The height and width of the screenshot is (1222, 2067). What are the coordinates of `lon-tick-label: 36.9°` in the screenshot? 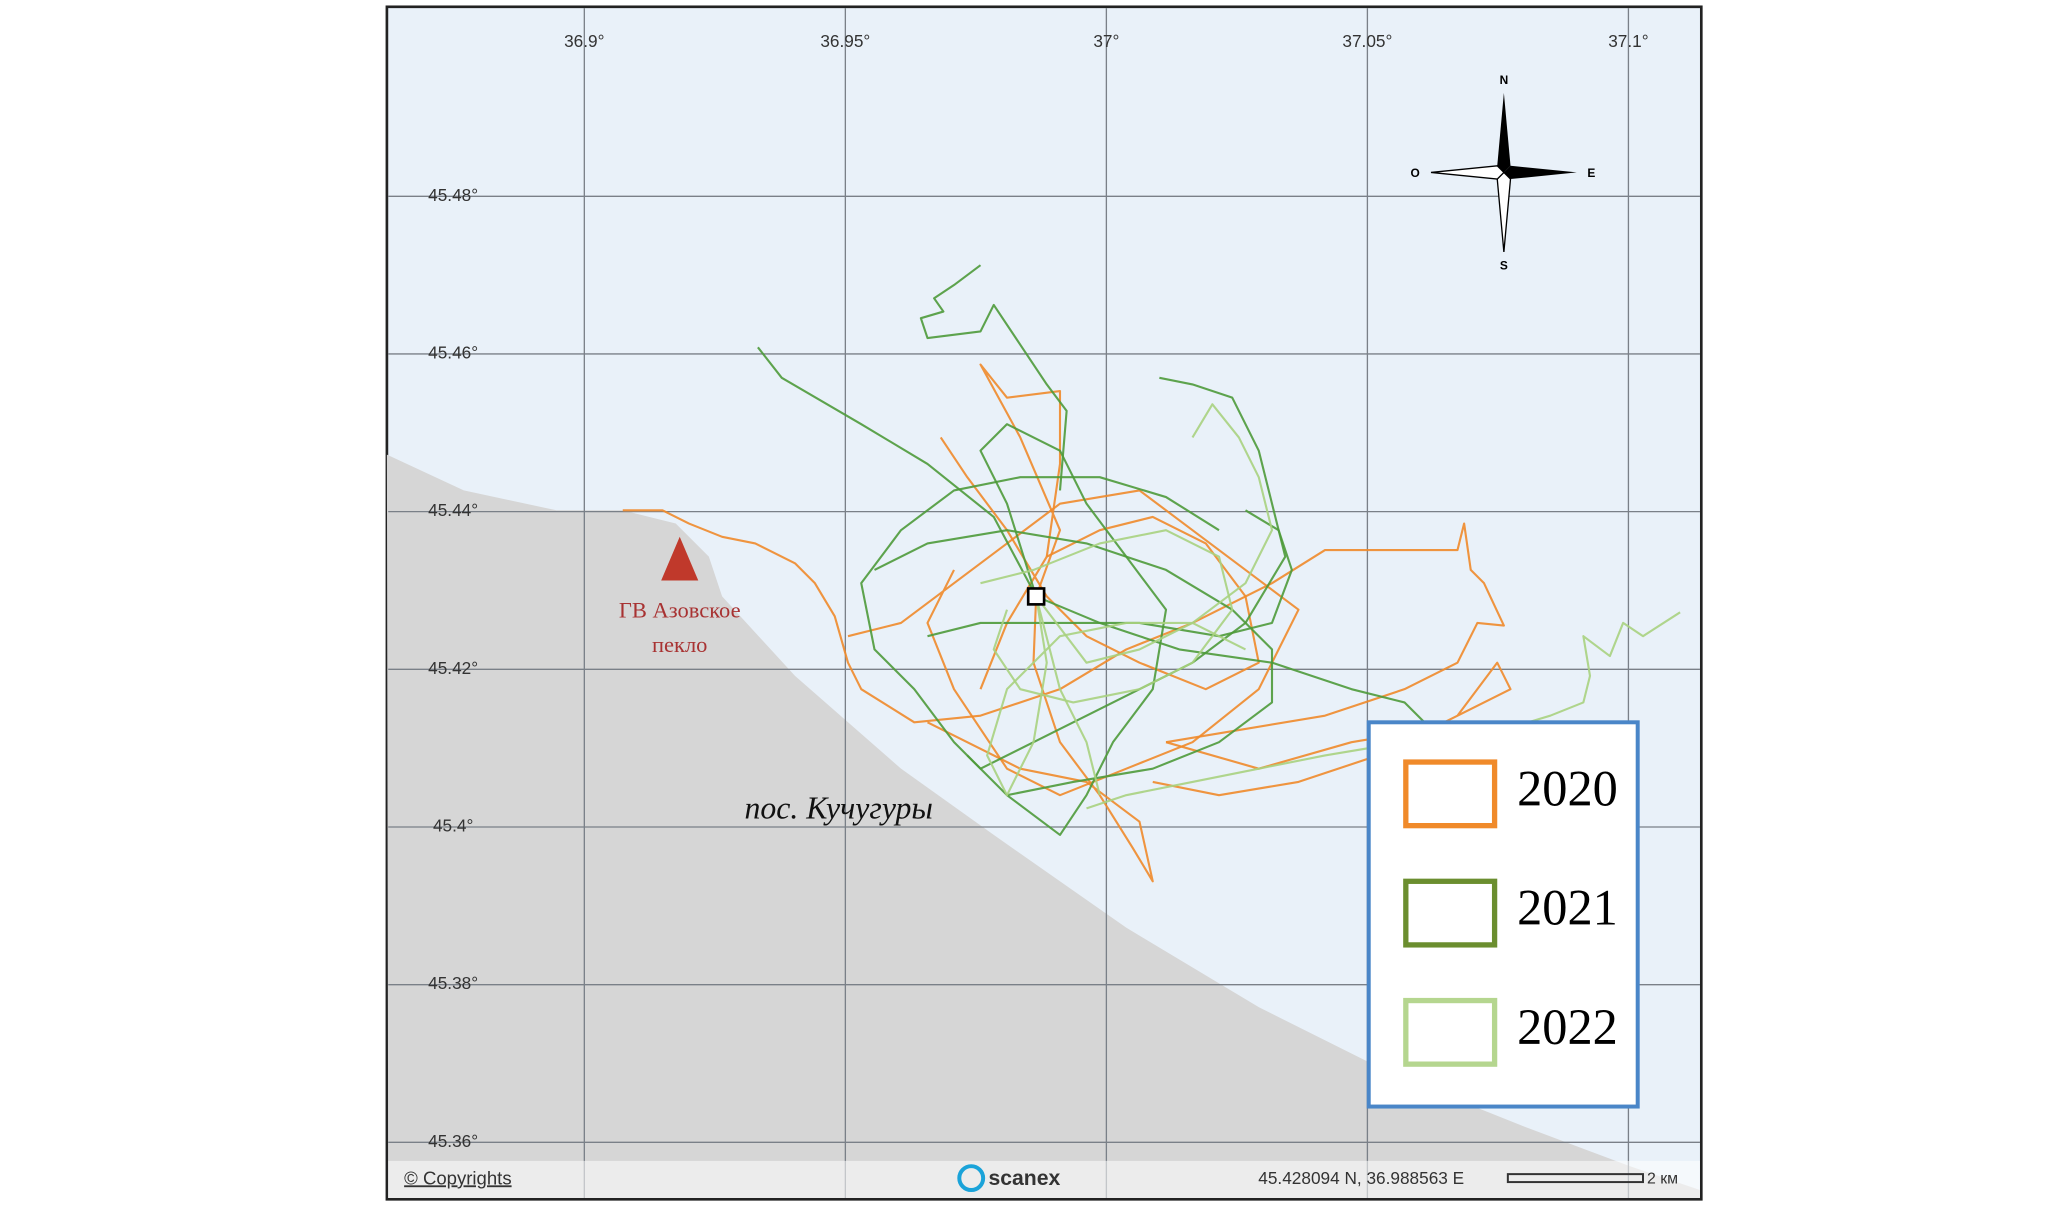 It's located at (584, 41).